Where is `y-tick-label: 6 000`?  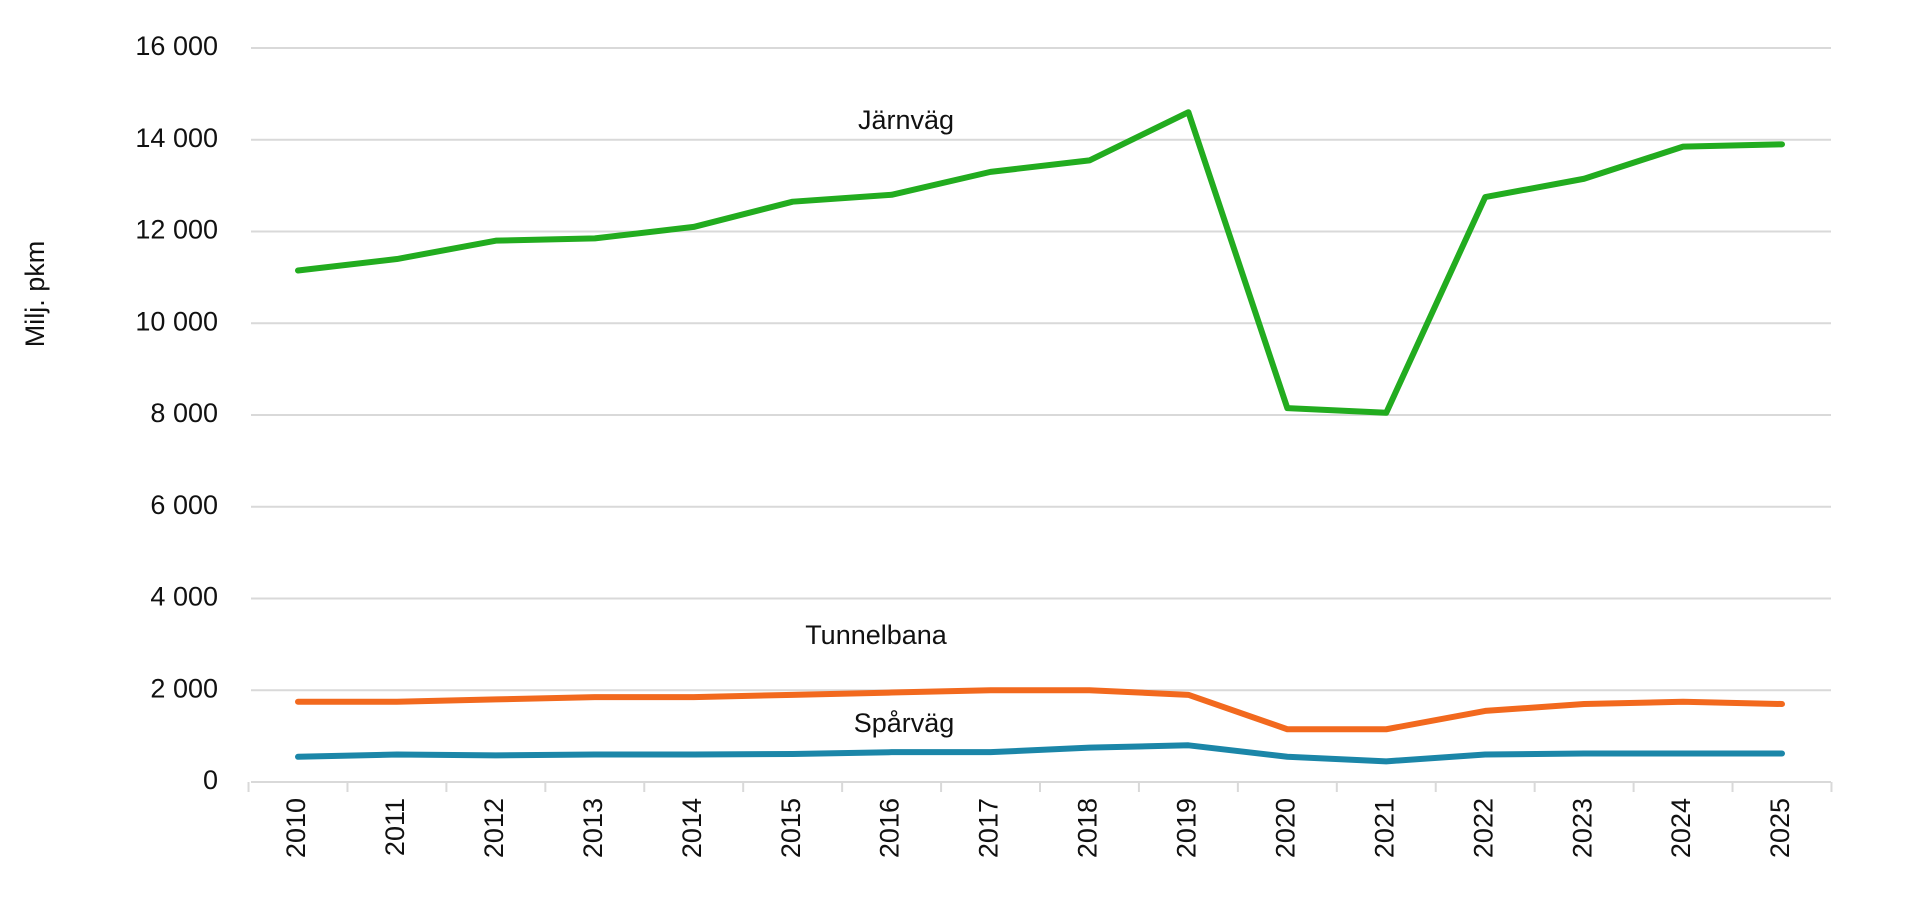 y-tick-label: 6 000 is located at coordinates (184, 505).